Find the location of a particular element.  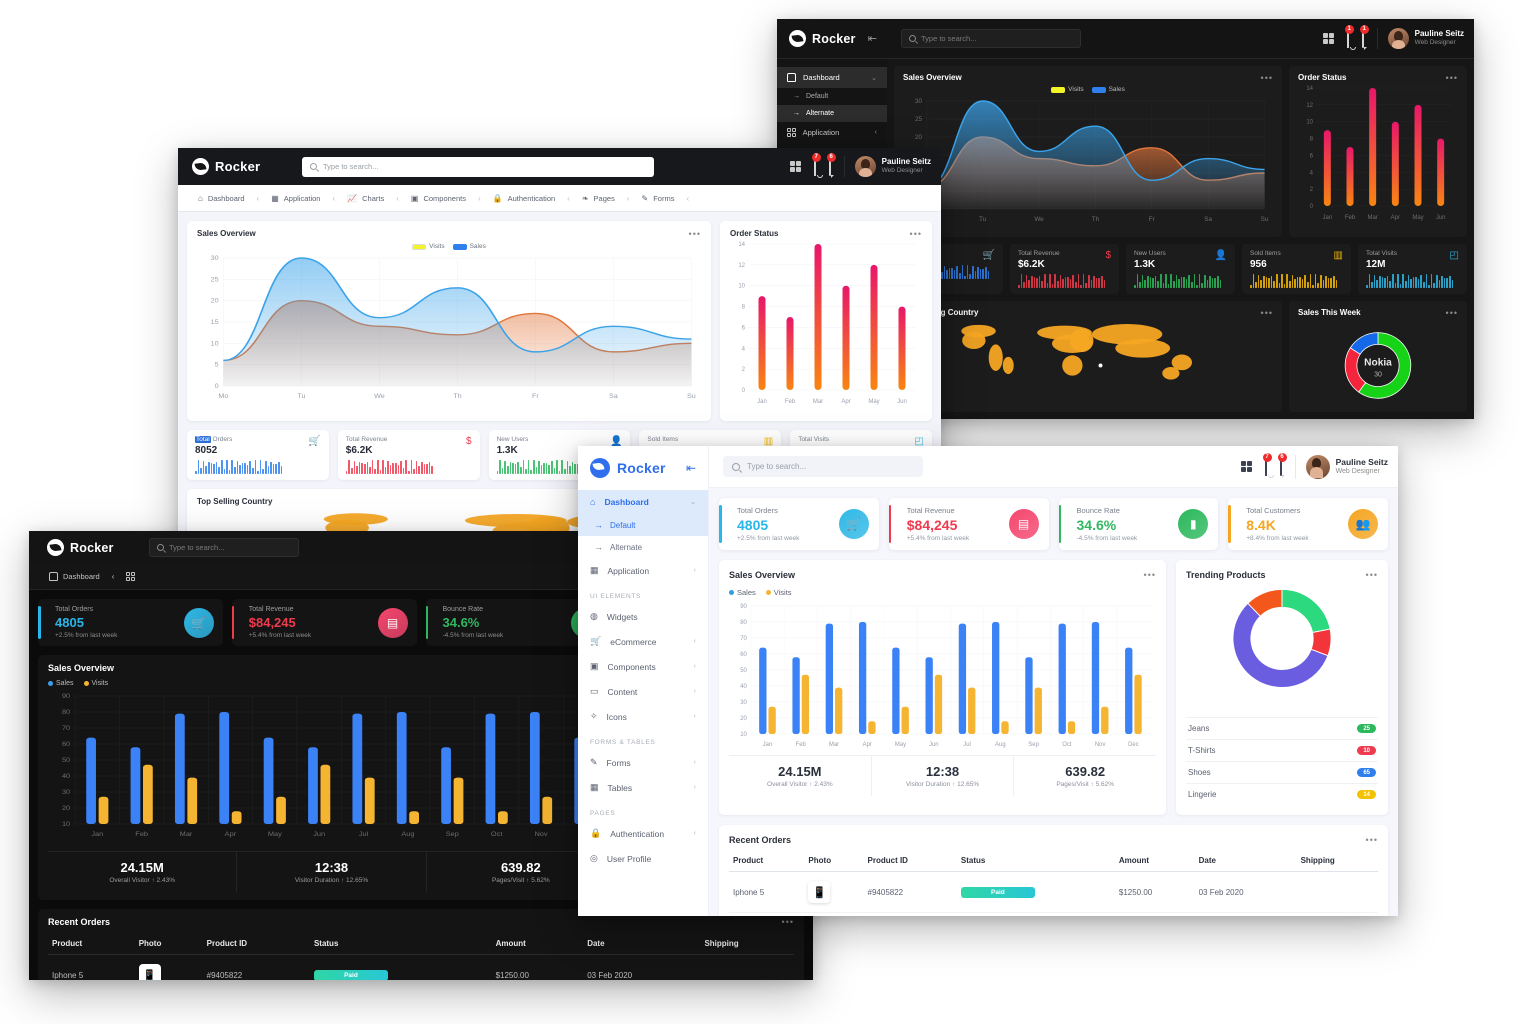

brand-name: Rocker is located at coordinates (641, 468).